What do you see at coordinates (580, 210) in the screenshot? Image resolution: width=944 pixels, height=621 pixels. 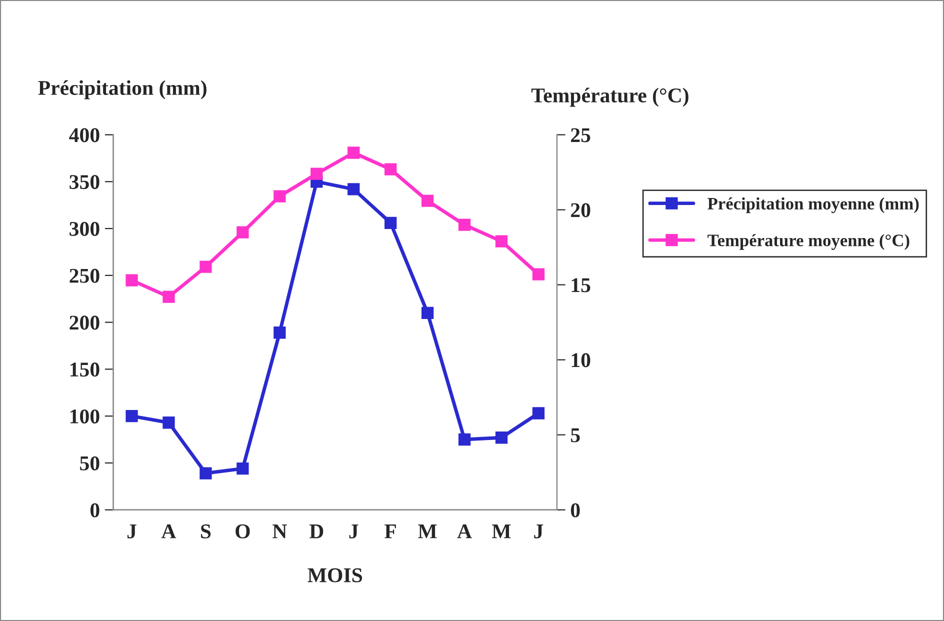 I see `y2-tick-label: 20` at bounding box center [580, 210].